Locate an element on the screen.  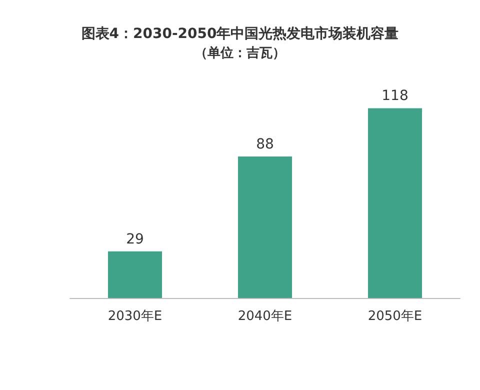
data-label: 118 is located at coordinates (395, 96).